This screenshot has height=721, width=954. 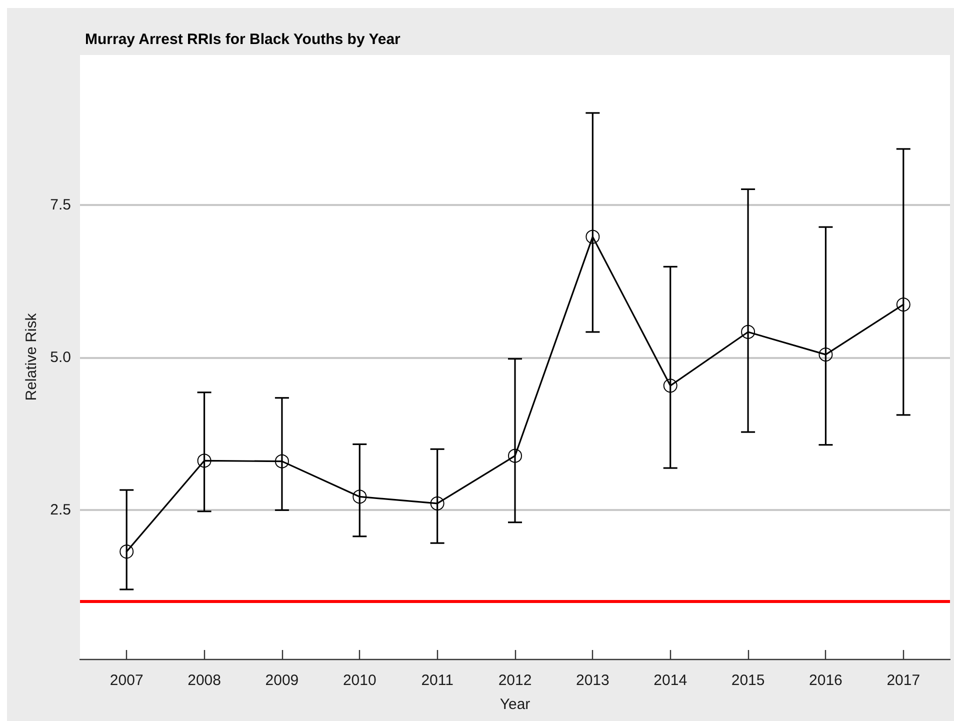 I want to click on chart-title: Murray Arrest RRIs for Black Youths by Year, so click(x=243, y=39).